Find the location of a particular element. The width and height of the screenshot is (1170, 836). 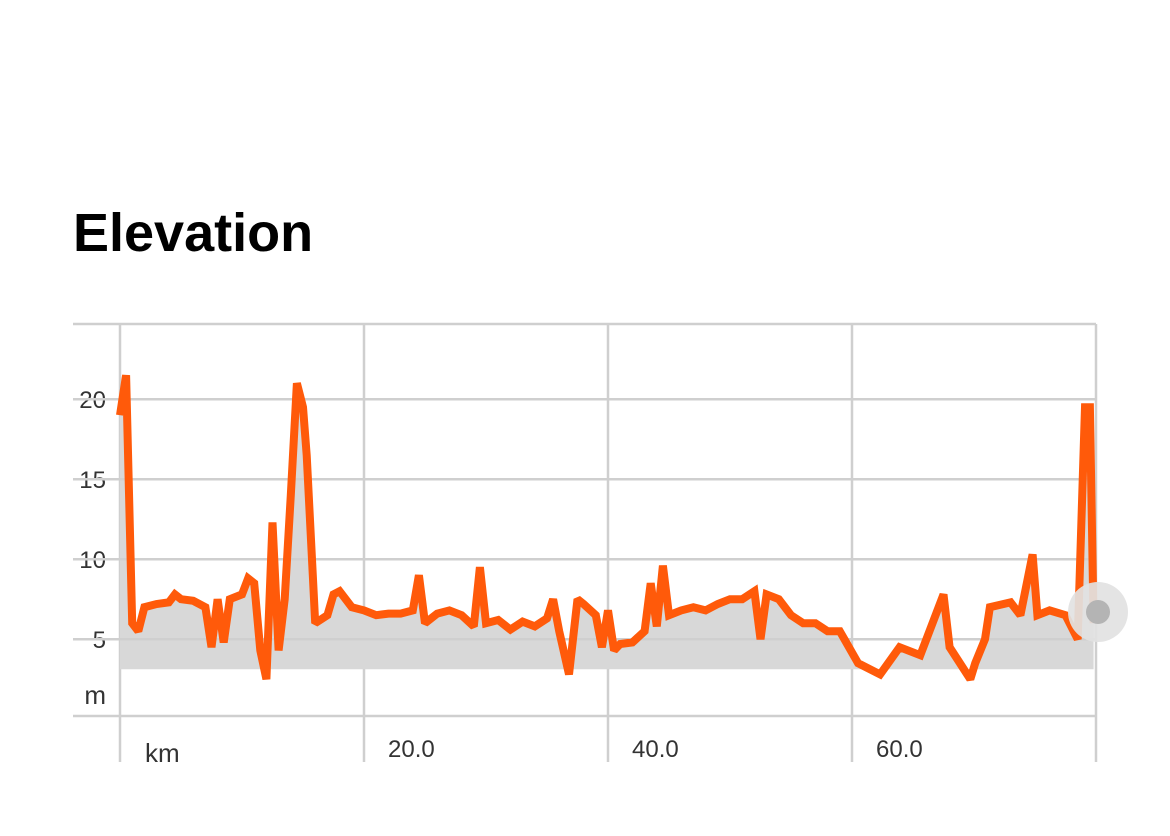

y-unit: m is located at coordinates (95, 695).